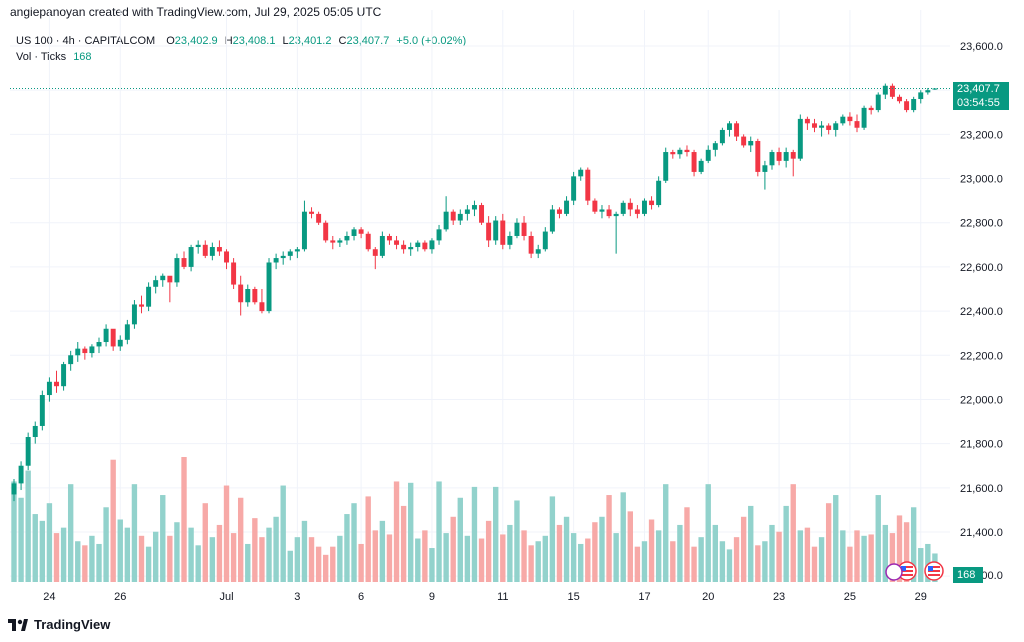 The image size is (1024, 642). I want to click on x-tick-label: 24, so click(49, 597).